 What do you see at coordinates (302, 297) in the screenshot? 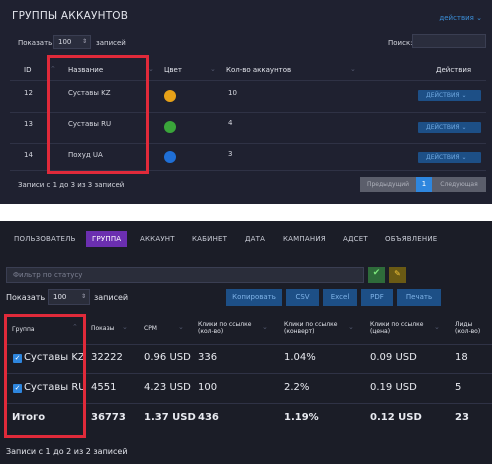
I see `csv-button: CSV` at bounding box center [302, 297].